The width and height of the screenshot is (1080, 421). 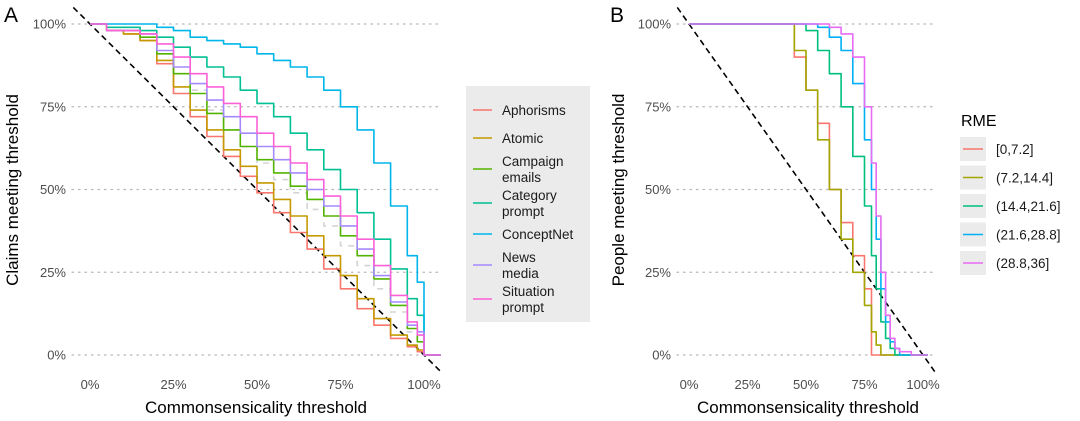 What do you see at coordinates (53, 272) in the screenshot?
I see `panel-a-y-tick-label: 25%` at bounding box center [53, 272].